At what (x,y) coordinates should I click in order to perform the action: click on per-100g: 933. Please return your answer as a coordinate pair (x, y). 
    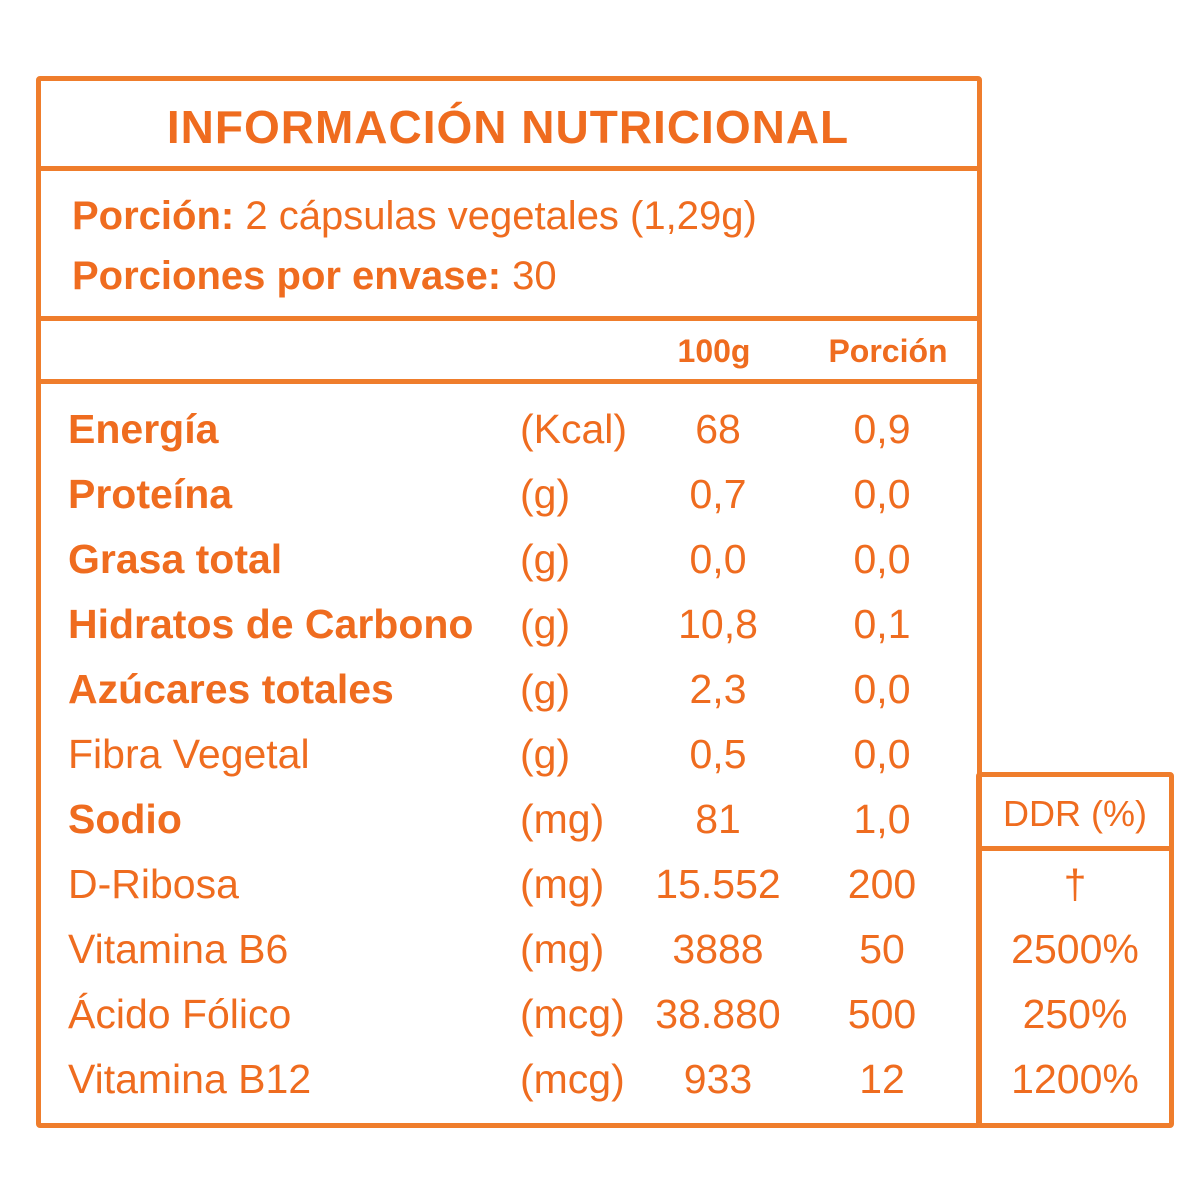
    Looking at the image, I should click on (718, 1079).